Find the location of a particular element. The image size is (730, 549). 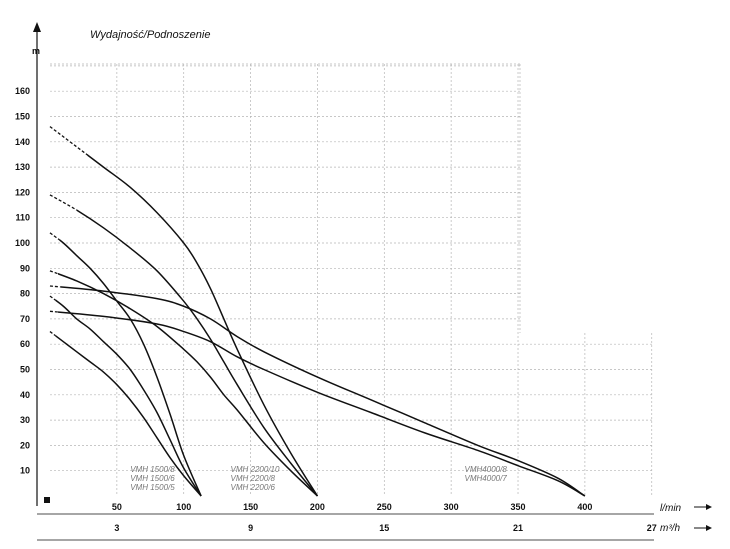

x-tick-label: 50 is located at coordinates (117, 507).